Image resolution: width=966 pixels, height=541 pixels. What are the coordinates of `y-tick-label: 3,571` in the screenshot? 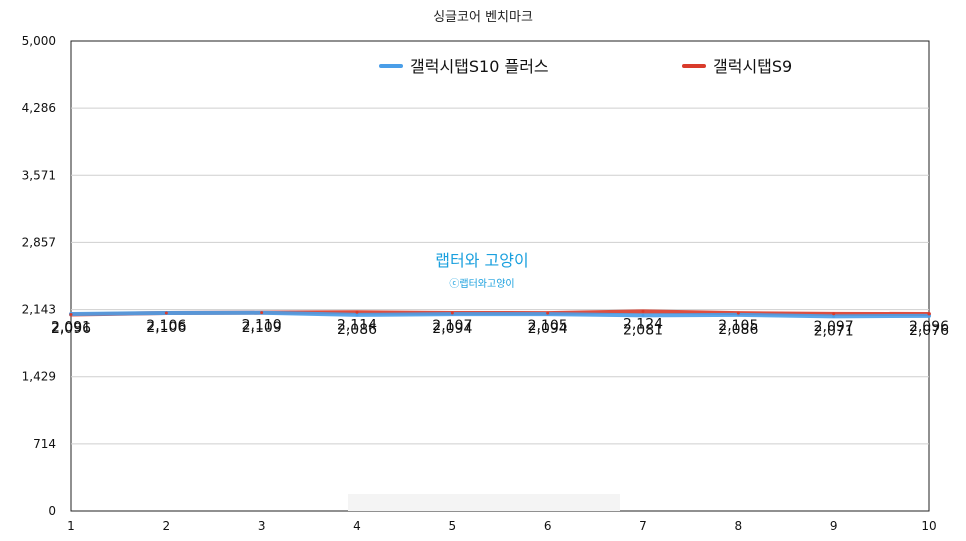 It's located at (39, 175).